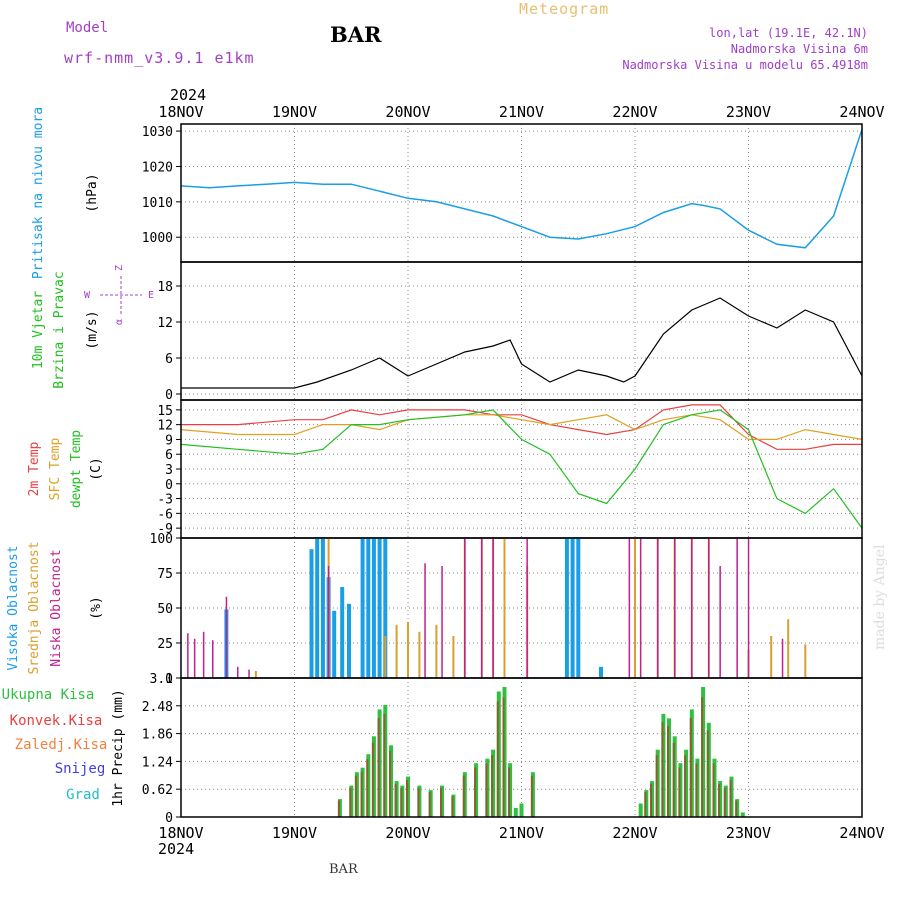 This screenshot has width=900, height=900. Describe the element at coordinates (34, 607) in the screenshot. I see `cloud-title-mid: Srednja Oblacnost` at that location.